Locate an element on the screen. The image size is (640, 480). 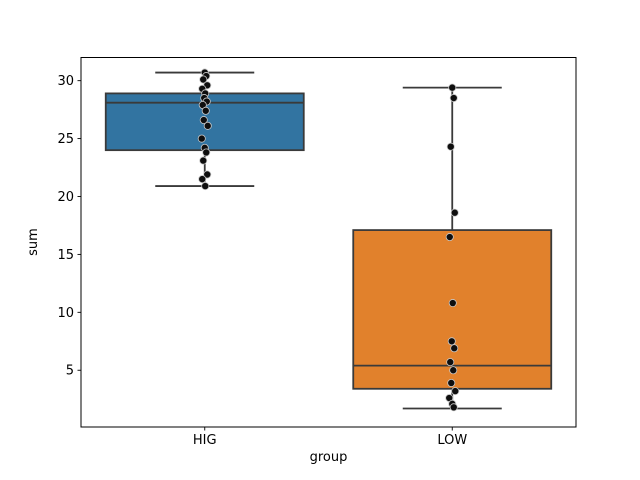
y-tick-label: 25 is located at coordinates (65, 139).